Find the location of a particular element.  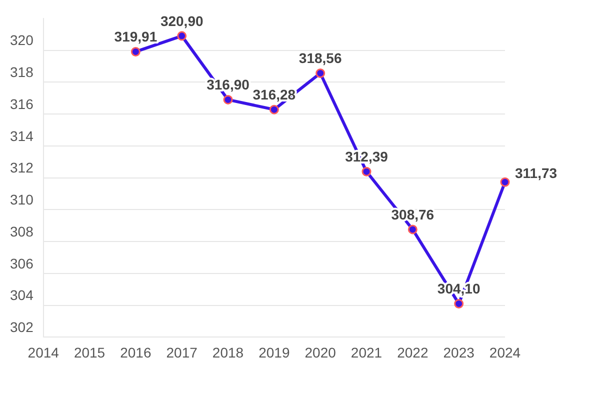

x-tick-label: 2020 is located at coordinates (320, 352).